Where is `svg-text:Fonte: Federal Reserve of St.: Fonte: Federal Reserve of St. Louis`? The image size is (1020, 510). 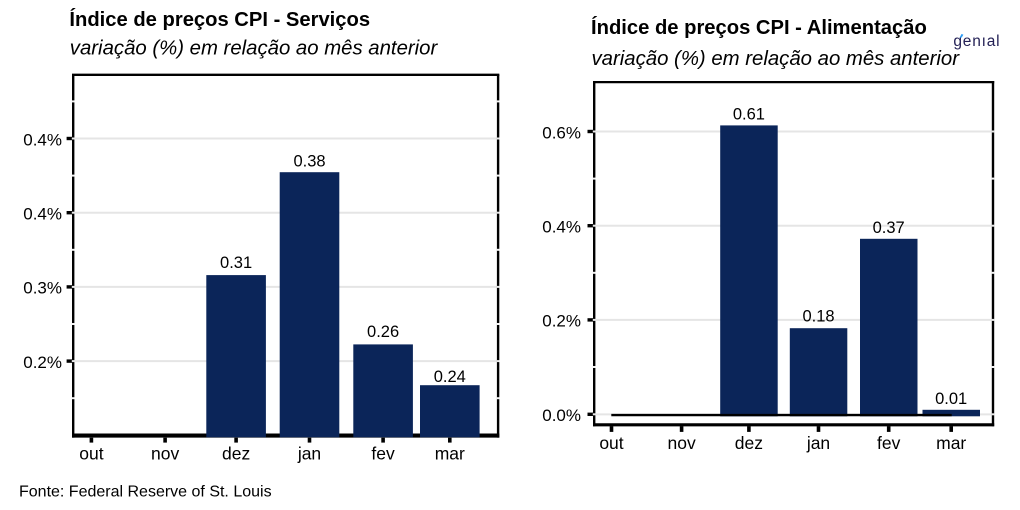
svg-text:Fonte: Federal Reserve of St.: Fonte: Federal Reserve of St. Louis is located at coordinates (145, 491).